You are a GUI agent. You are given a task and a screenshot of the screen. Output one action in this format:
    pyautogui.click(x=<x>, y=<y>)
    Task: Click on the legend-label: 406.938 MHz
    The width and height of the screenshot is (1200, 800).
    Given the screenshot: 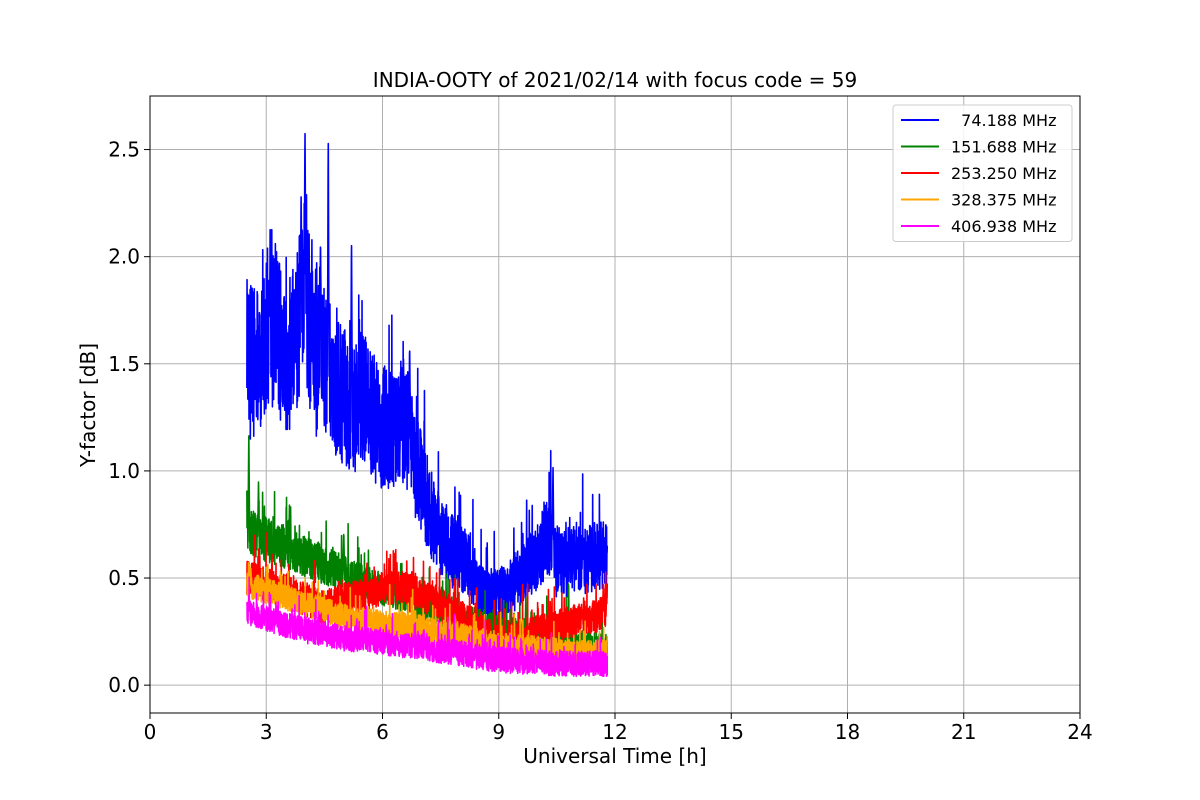 What is the action you would take?
    pyautogui.click(x=1003, y=226)
    